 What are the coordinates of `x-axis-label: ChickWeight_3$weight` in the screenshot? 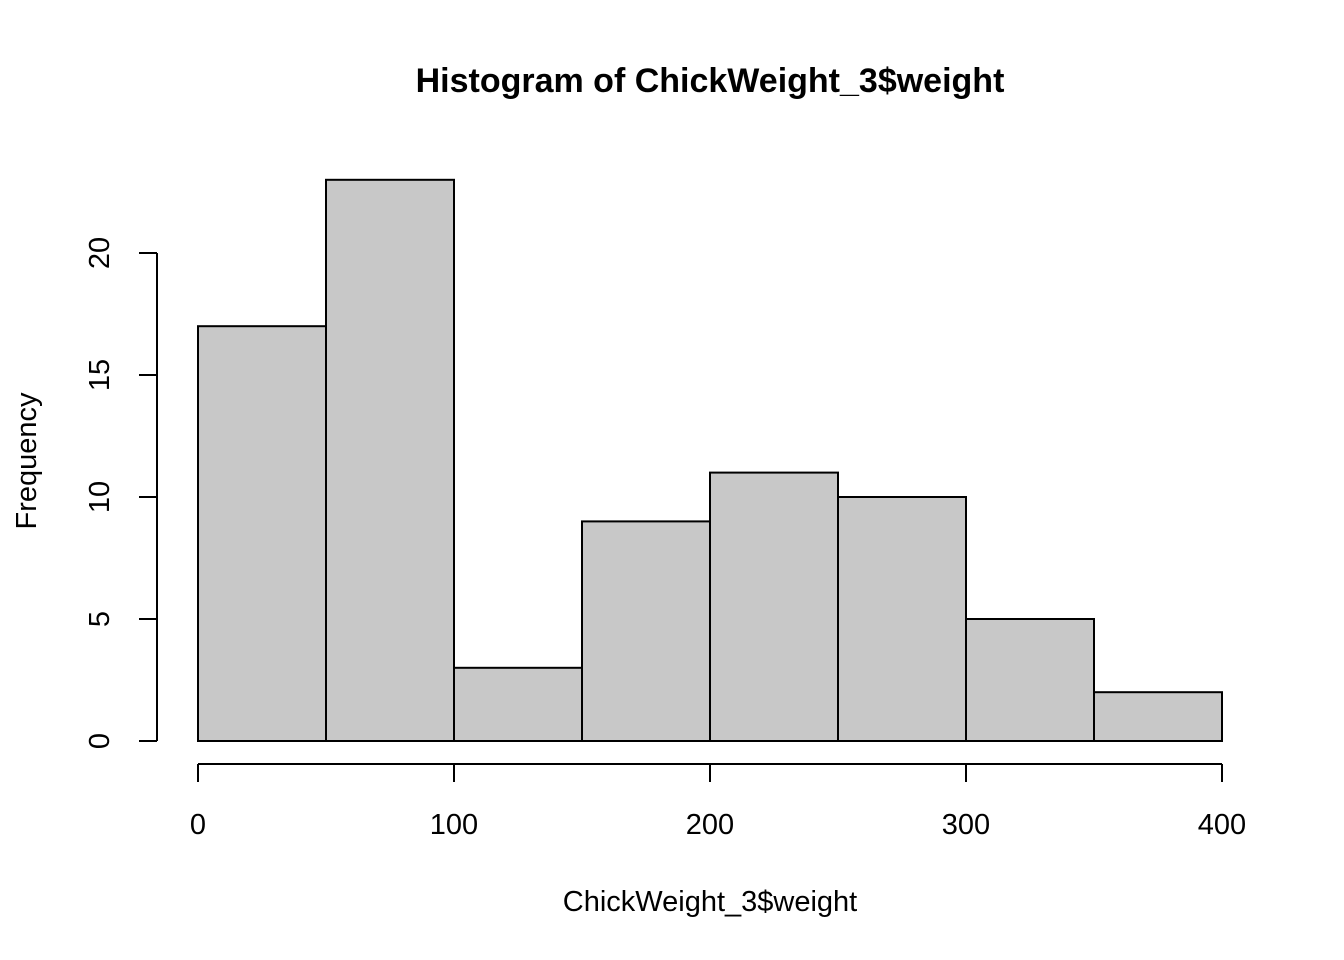 It's located at (710, 902).